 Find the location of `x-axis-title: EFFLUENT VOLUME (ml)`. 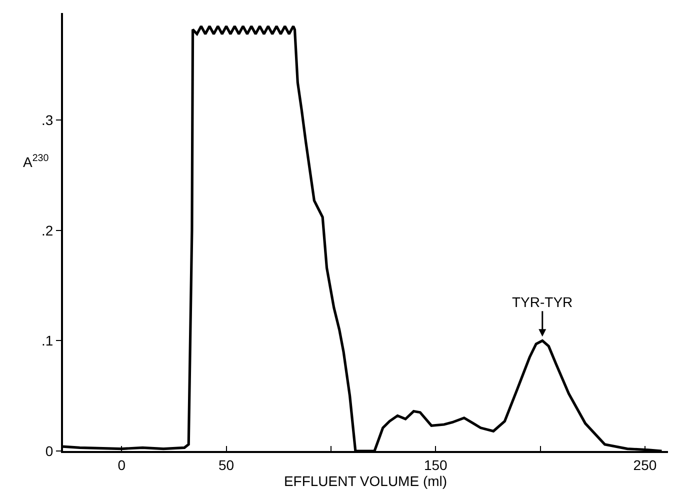

x-axis-title: EFFLUENT VOLUME (ml) is located at coordinates (366, 480).